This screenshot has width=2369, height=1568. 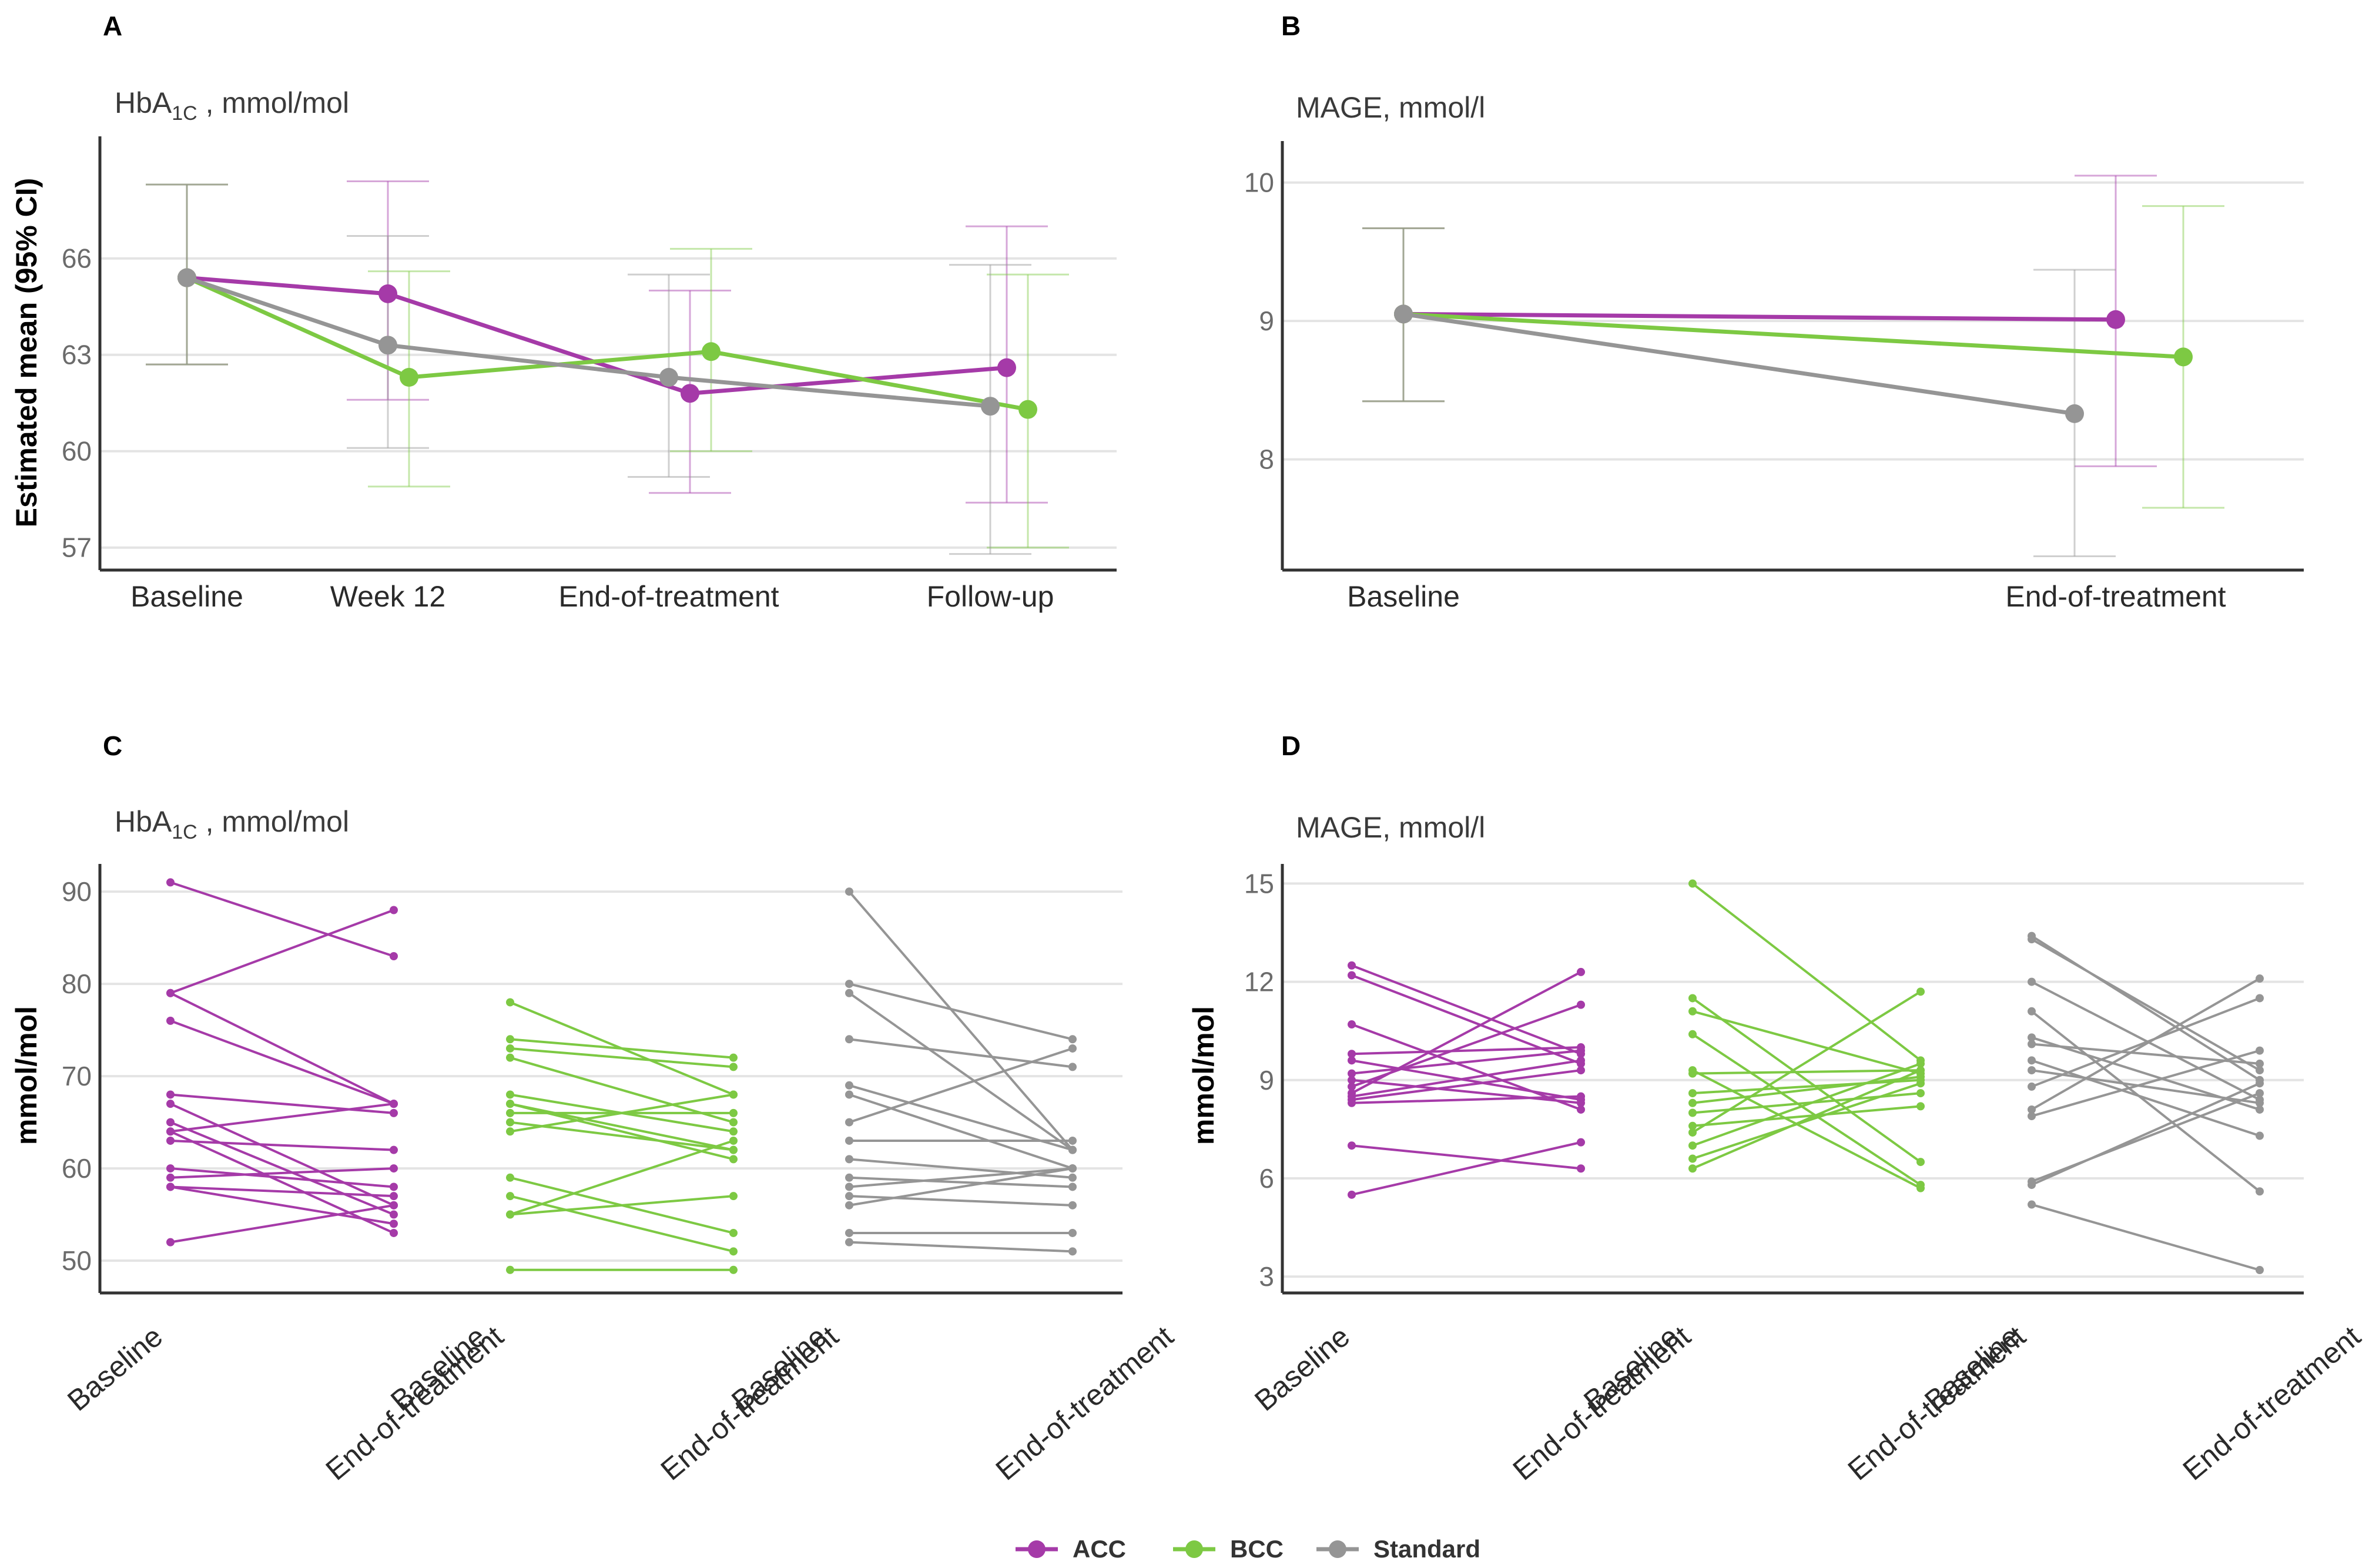 What do you see at coordinates (1291, 746) in the screenshot?
I see `panel-d-label: D` at bounding box center [1291, 746].